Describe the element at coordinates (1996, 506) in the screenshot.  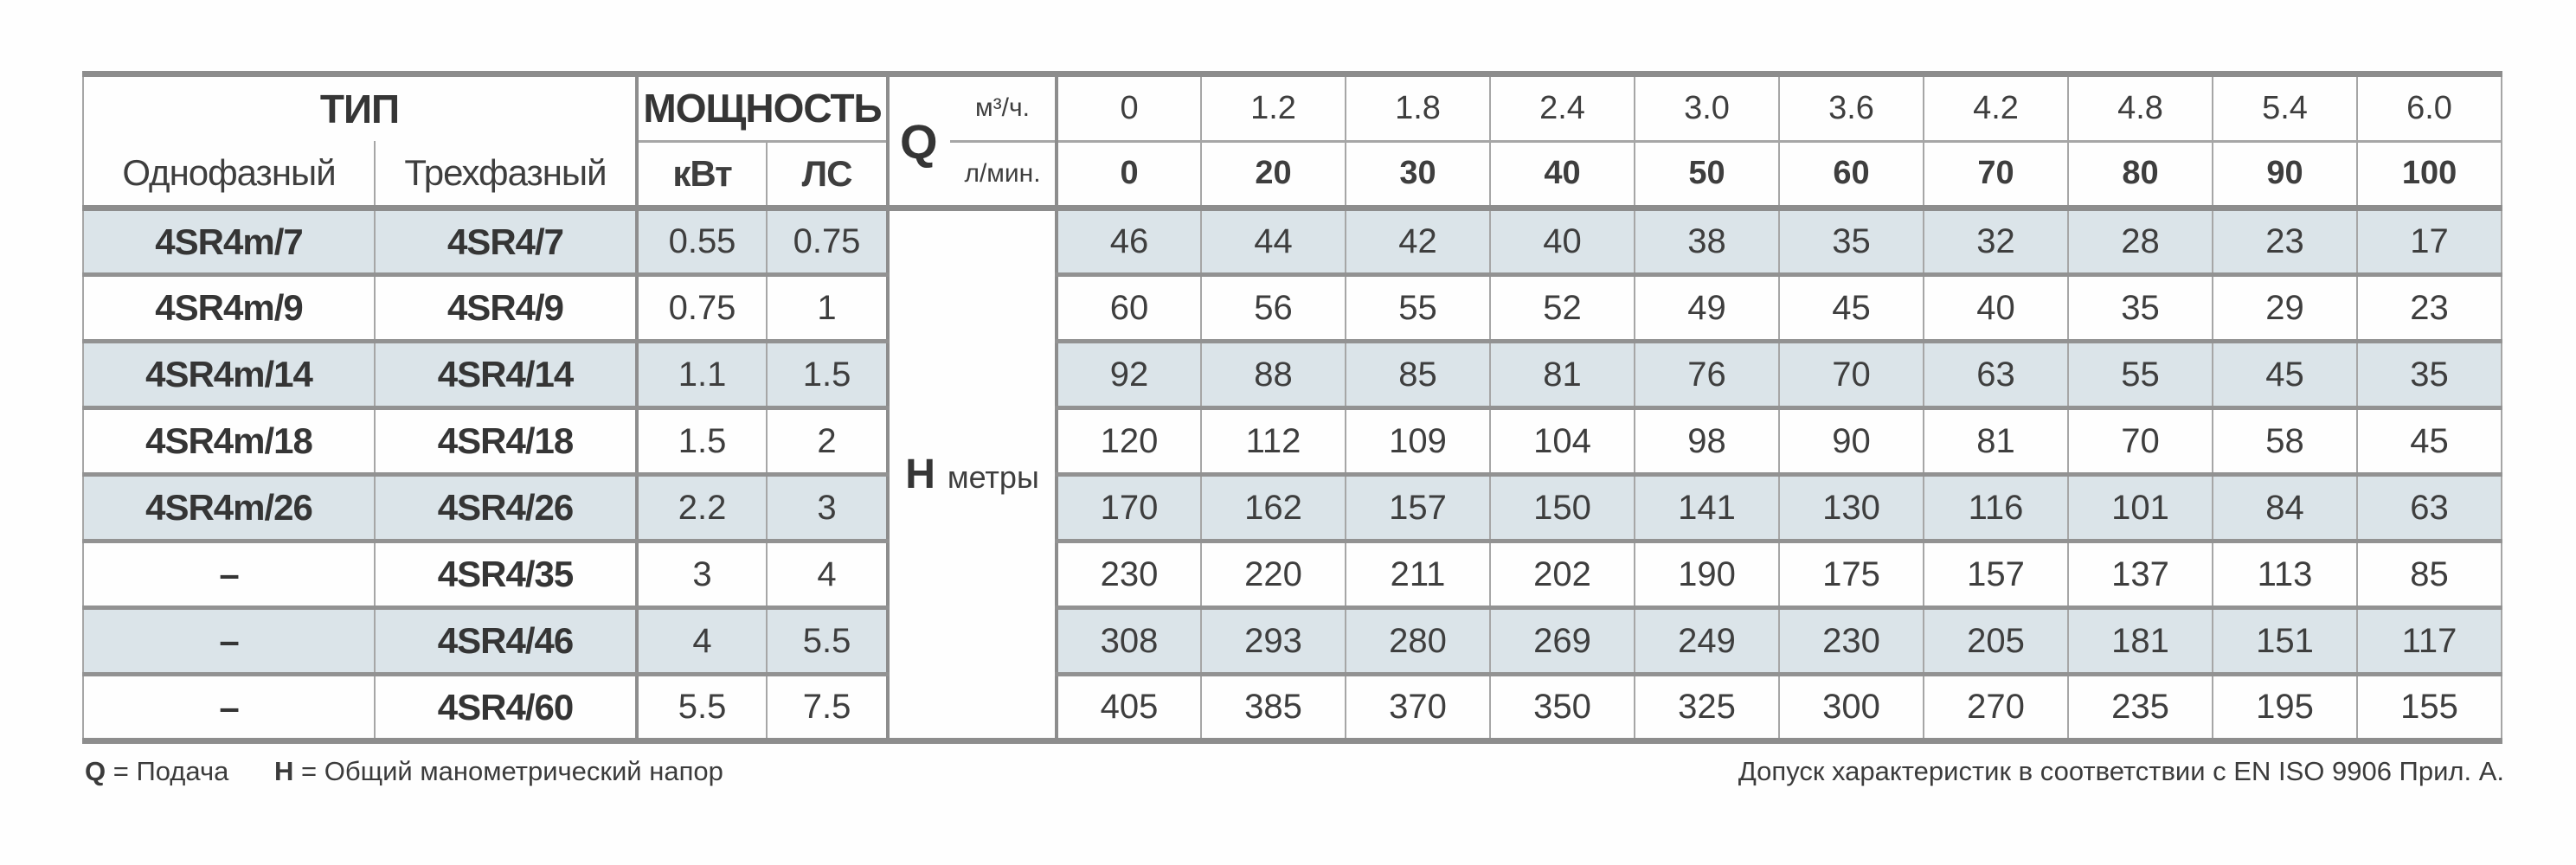
I see `head-value: 116` at that location.